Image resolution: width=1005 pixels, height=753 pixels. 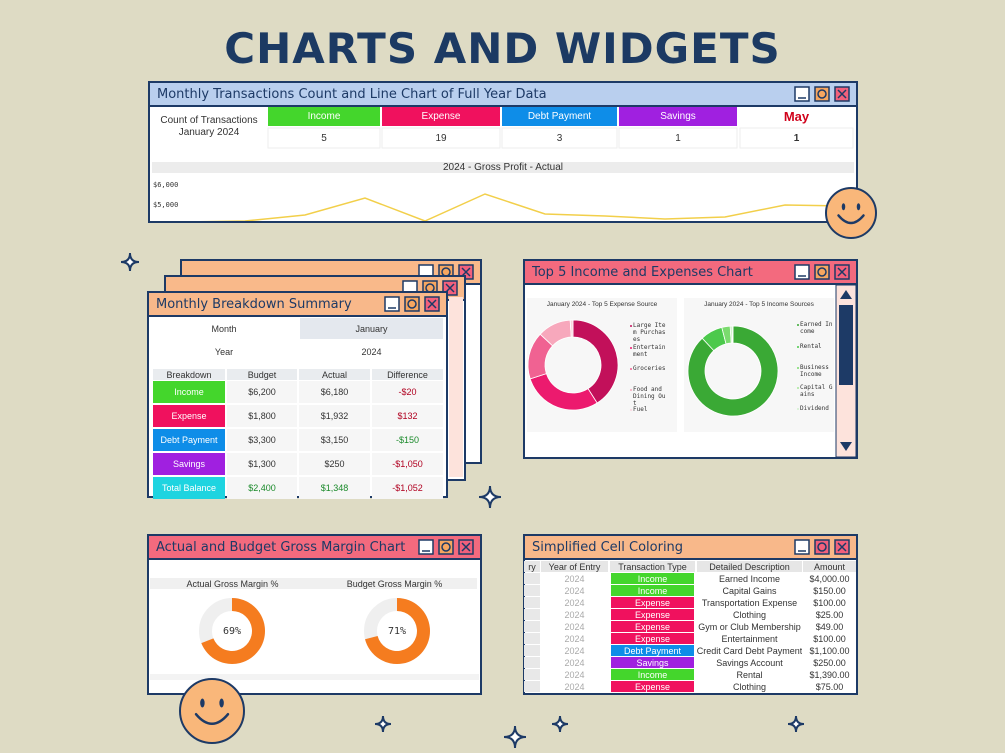 I want to click on page-title: CHARTS AND WIDGETS, so click(x=502, y=48).